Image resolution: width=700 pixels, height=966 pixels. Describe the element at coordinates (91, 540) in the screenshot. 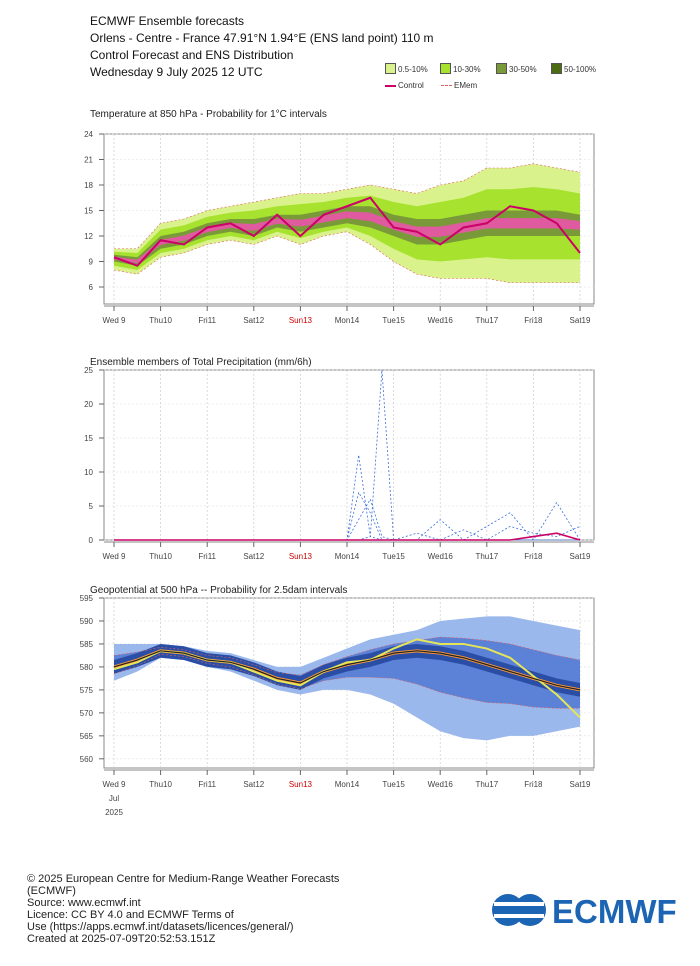

I see `y-tick-label: 0` at that location.